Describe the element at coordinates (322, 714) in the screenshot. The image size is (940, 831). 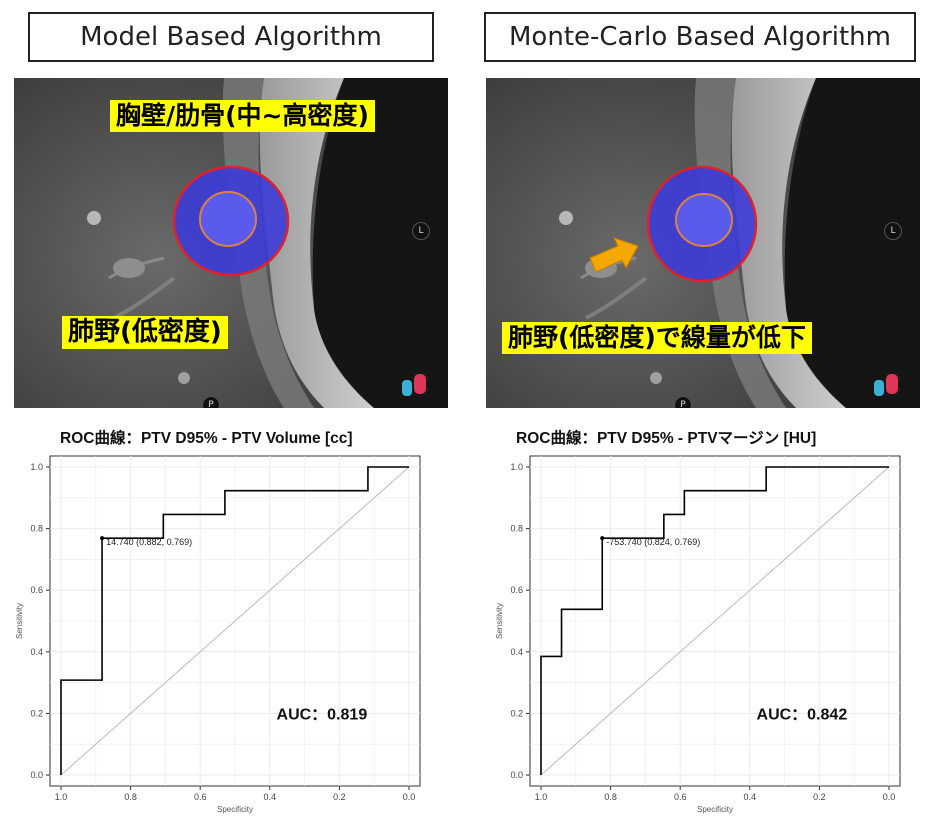
I see `auc-annotation: AUC：0.819` at that location.